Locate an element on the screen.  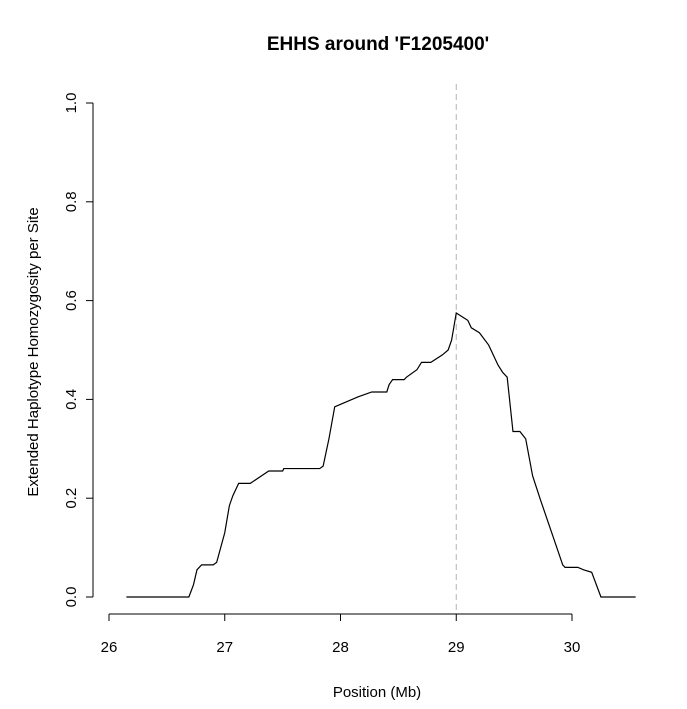
y-axis-label: Extended Haplotype Homozygosity per Site is located at coordinates (33, 351).